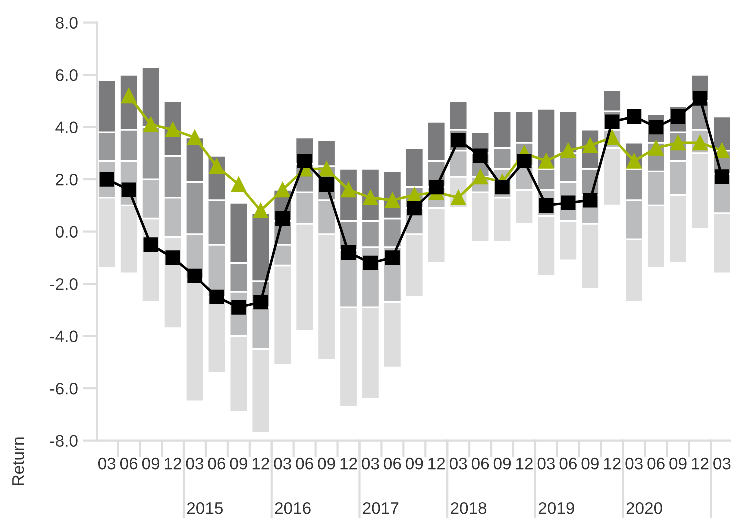  What do you see at coordinates (67, 23) in the screenshot?
I see `y-tick-label: 8.0` at bounding box center [67, 23].